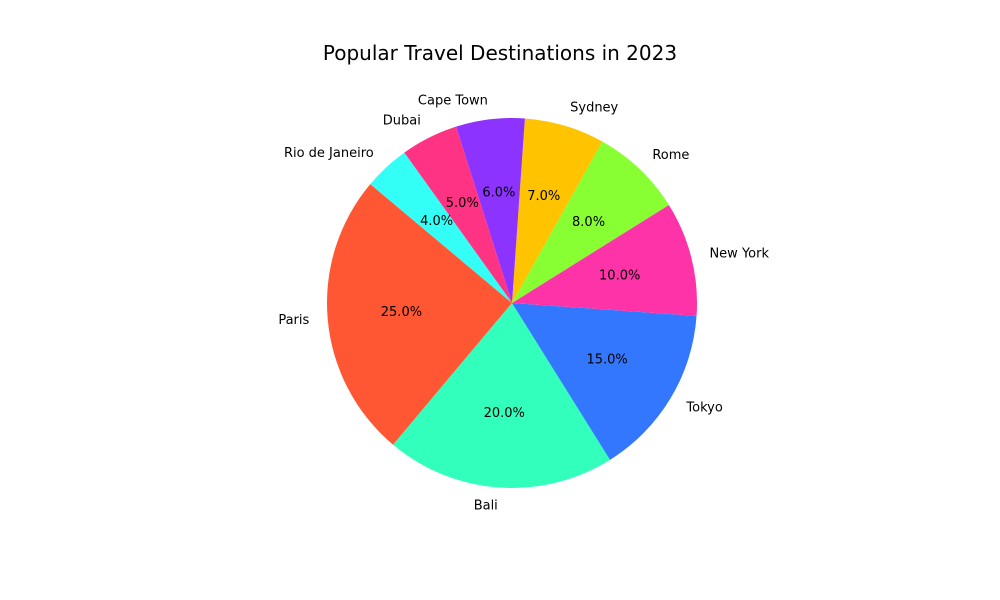  I want to click on category-label-tokyo: Tokyo, so click(703, 407).